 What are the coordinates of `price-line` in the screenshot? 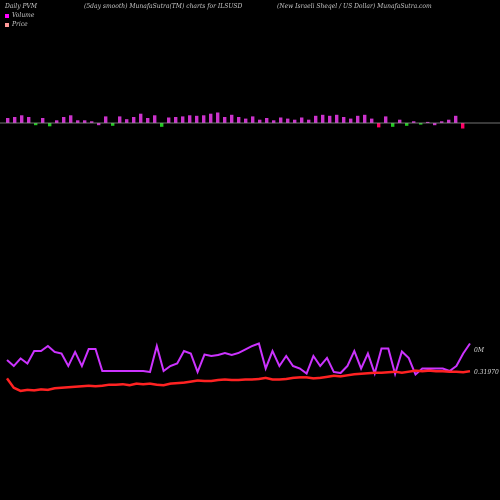 It's located at (238, 381).